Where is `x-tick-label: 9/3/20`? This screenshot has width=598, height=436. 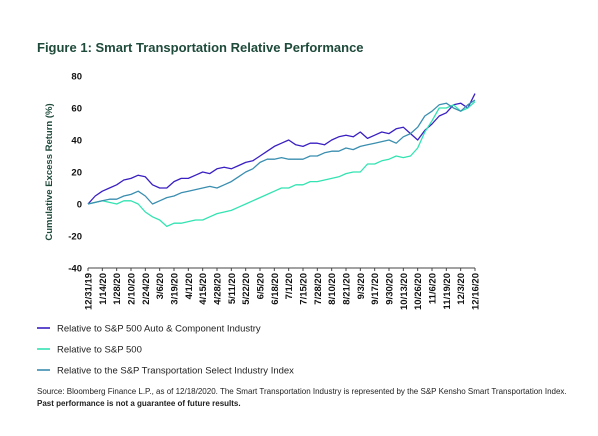
x-tick-label: 9/3/20 is located at coordinates (361, 286).